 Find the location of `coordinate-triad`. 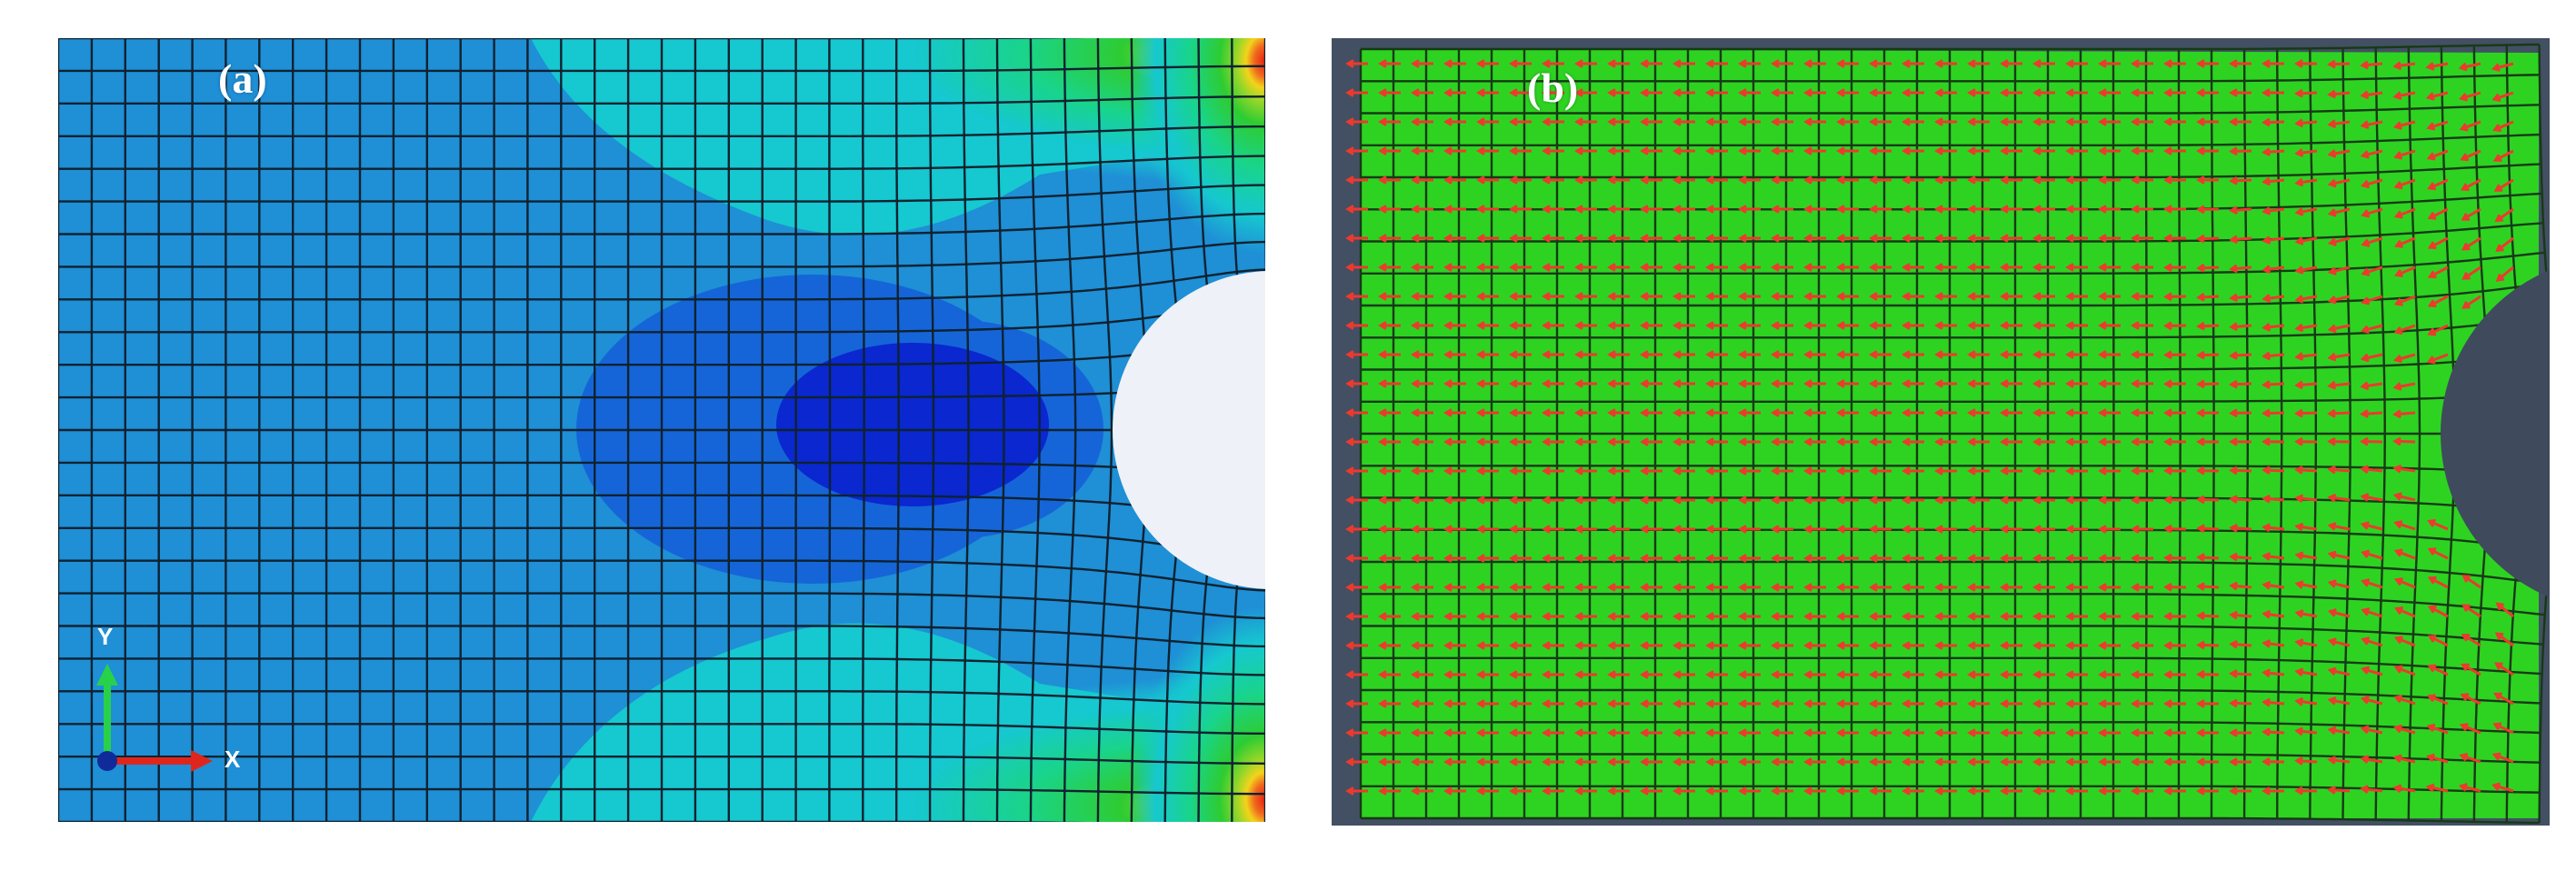

coordinate-triad is located at coordinates (154, 718).